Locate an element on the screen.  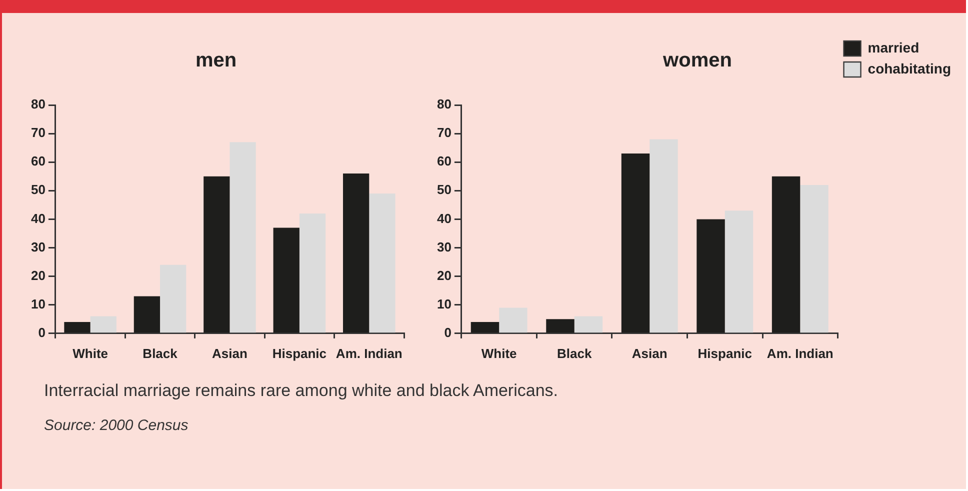
legend-label: cohabitating is located at coordinates (910, 68).